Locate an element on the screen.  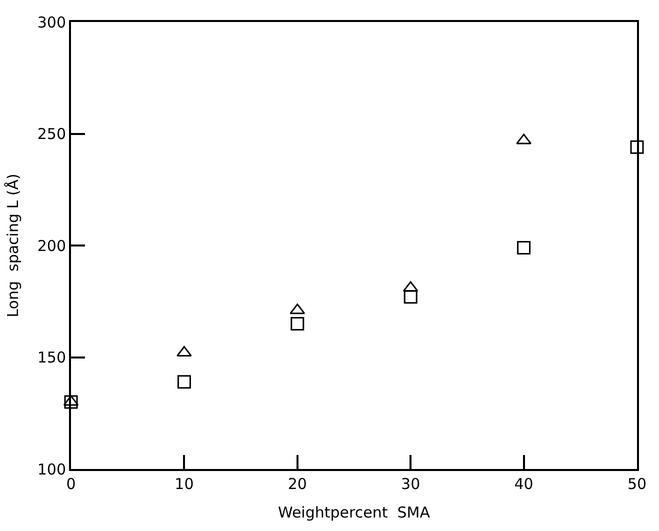
x-tick-label: 0 is located at coordinates (71, 484).